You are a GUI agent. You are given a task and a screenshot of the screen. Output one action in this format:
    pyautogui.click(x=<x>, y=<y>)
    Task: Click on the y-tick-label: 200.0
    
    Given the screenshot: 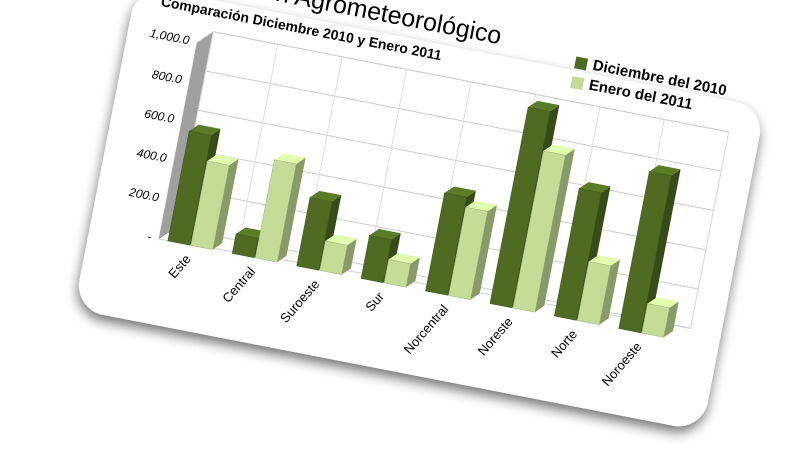 What is the action you would take?
    pyautogui.click(x=143, y=195)
    